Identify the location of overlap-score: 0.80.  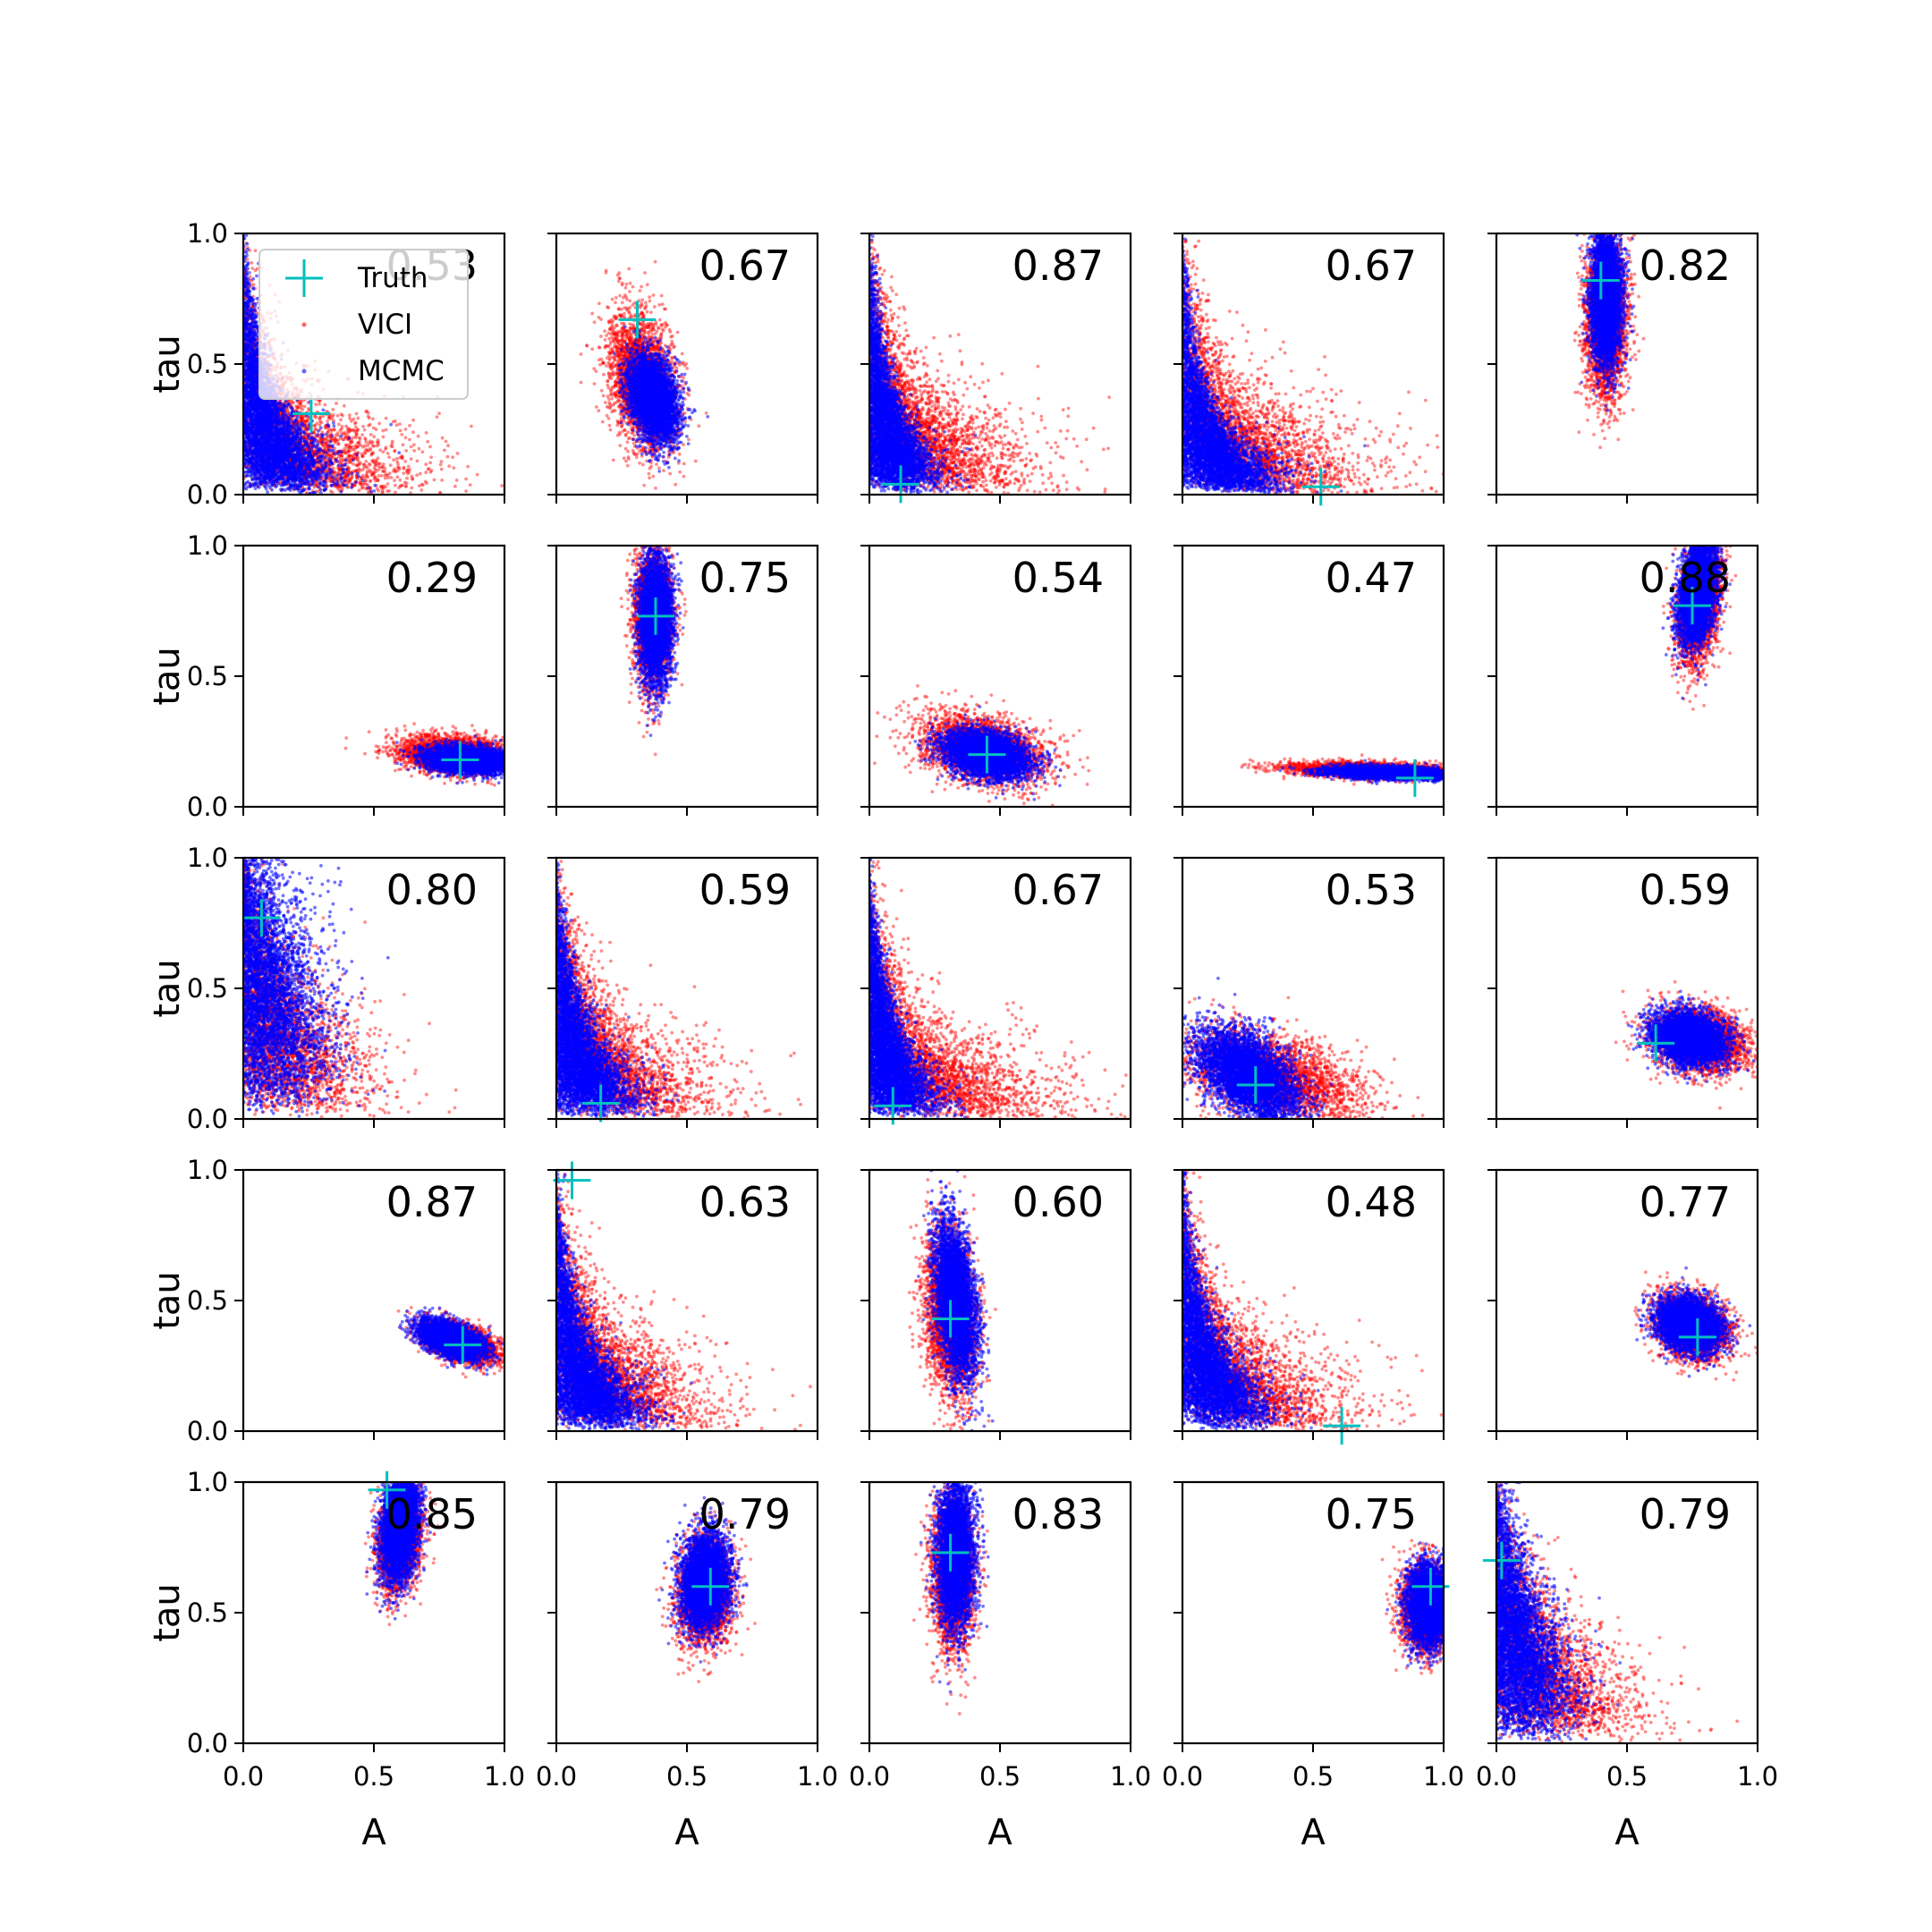
(432, 890).